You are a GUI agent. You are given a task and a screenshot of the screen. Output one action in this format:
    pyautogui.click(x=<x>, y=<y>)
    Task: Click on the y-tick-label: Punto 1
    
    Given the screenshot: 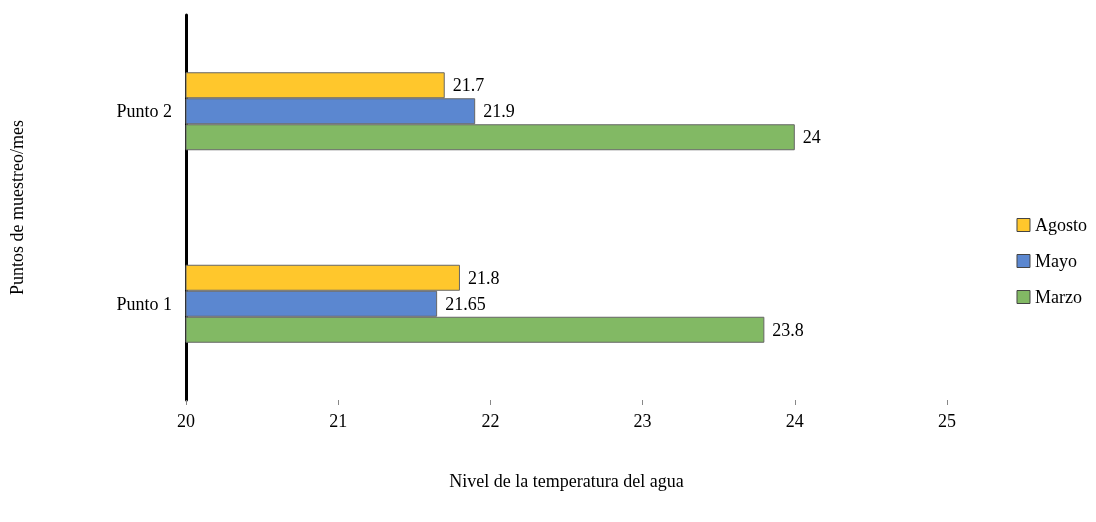 What is the action you would take?
    pyautogui.click(x=144, y=303)
    